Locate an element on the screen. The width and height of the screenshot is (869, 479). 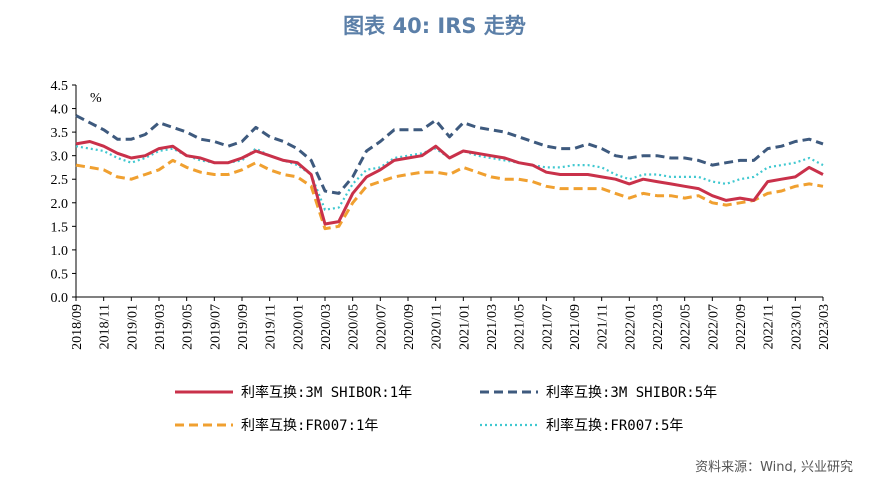
x-tick-label: 2021/11 is located at coordinates (603, 326).